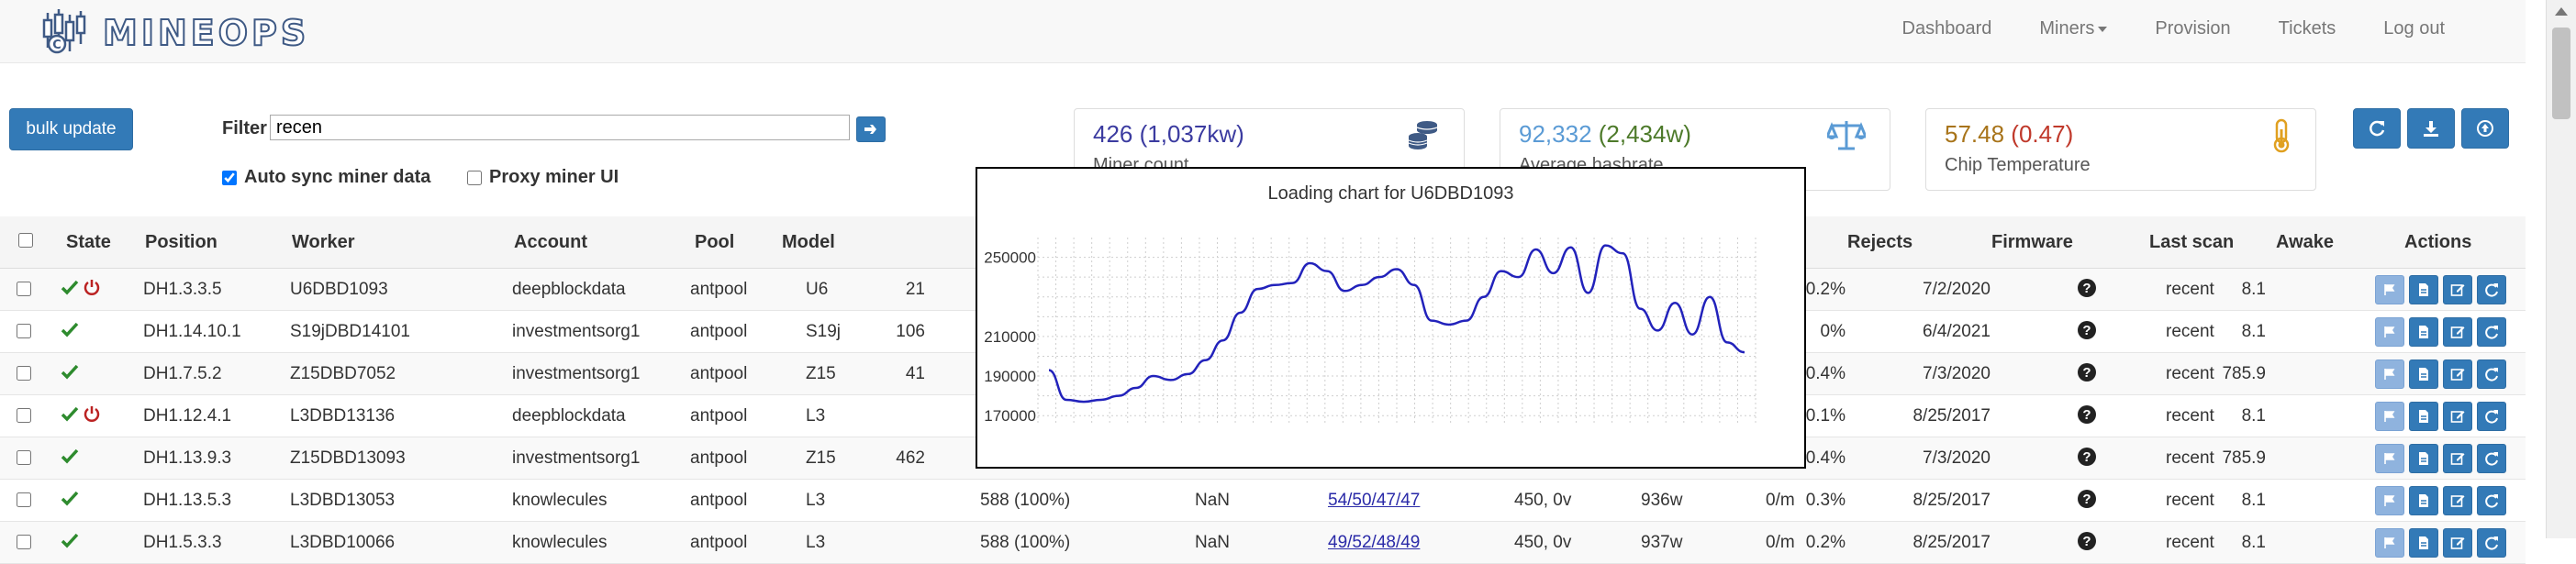 The width and height of the screenshot is (2576, 564). Describe the element at coordinates (229, 178) in the screenshot. I see `auto-sync-checkbox` at that location.